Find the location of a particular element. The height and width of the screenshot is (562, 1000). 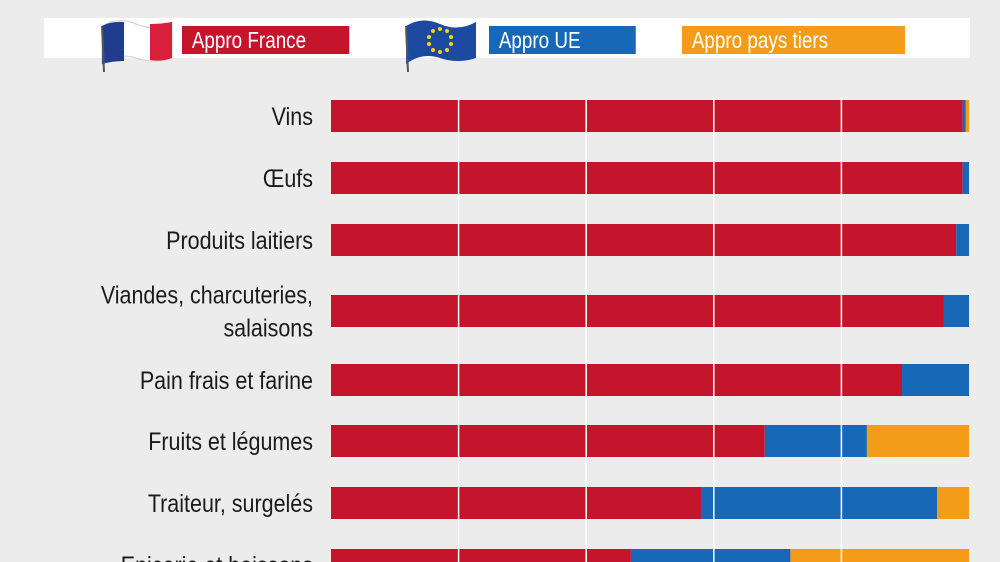

france-flag-icon is located at coordinates (137, 46).